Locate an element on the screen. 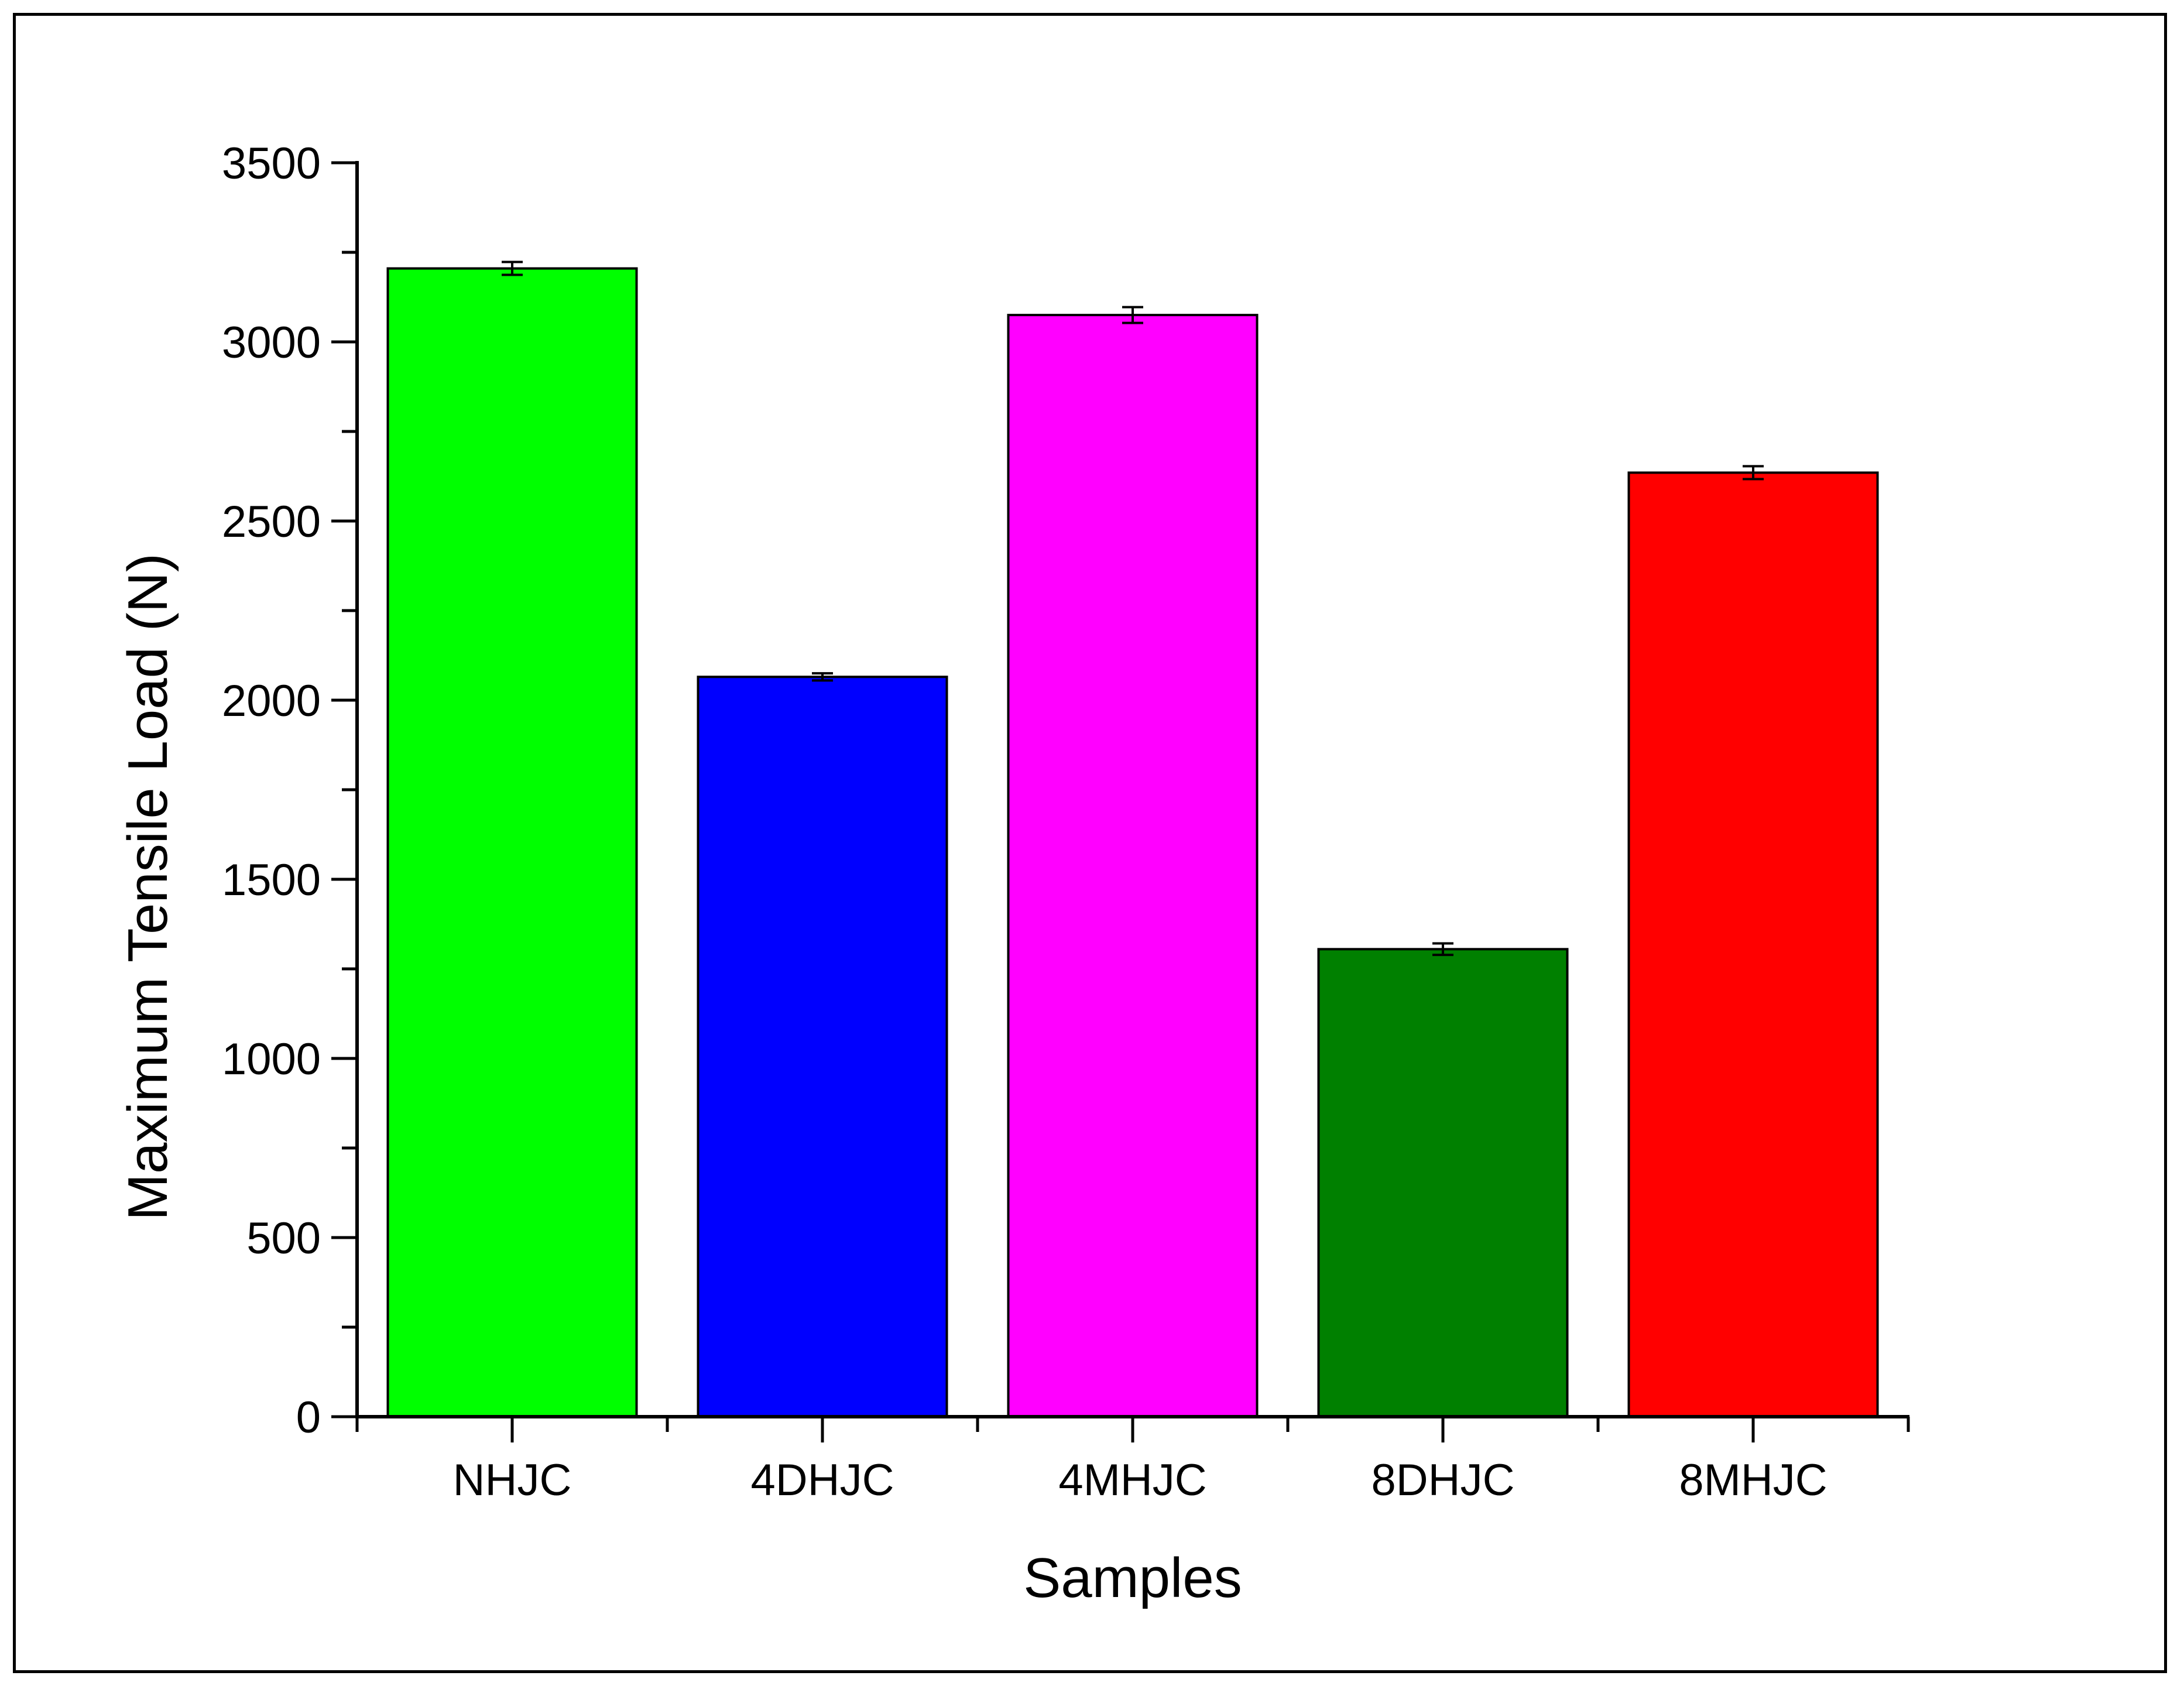 Image resolution: width=2184 pixels, height=1686 pixels. x-axis-ticks: NHJC 4DHJC 4MHJC 8DHJC 8MHJC is located at coordinates (1132, 1461).